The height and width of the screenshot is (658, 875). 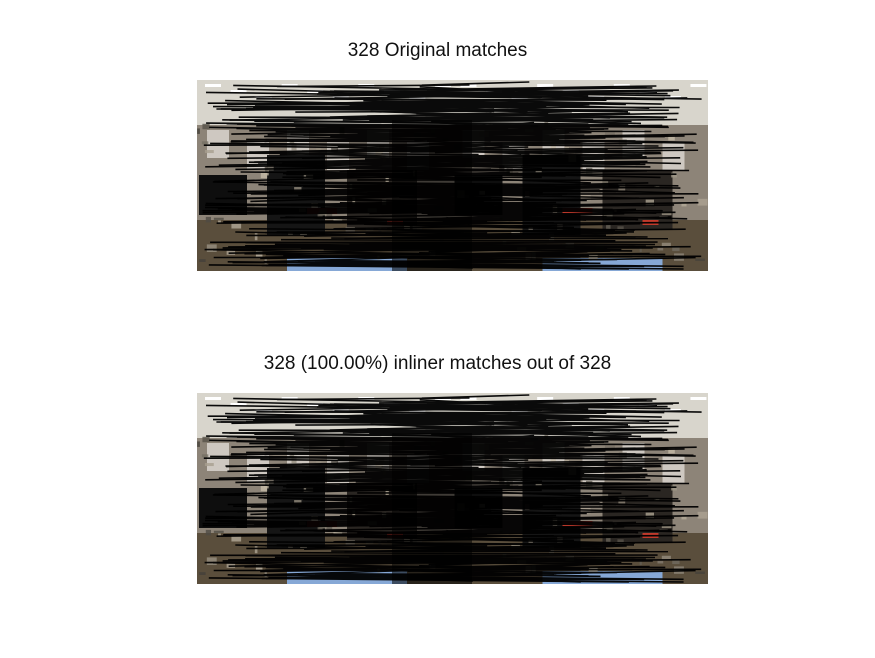 I want to click on inlier-matches-title: 328 (100.00%) inliner matches out of 328, so click(x=437, y=363).